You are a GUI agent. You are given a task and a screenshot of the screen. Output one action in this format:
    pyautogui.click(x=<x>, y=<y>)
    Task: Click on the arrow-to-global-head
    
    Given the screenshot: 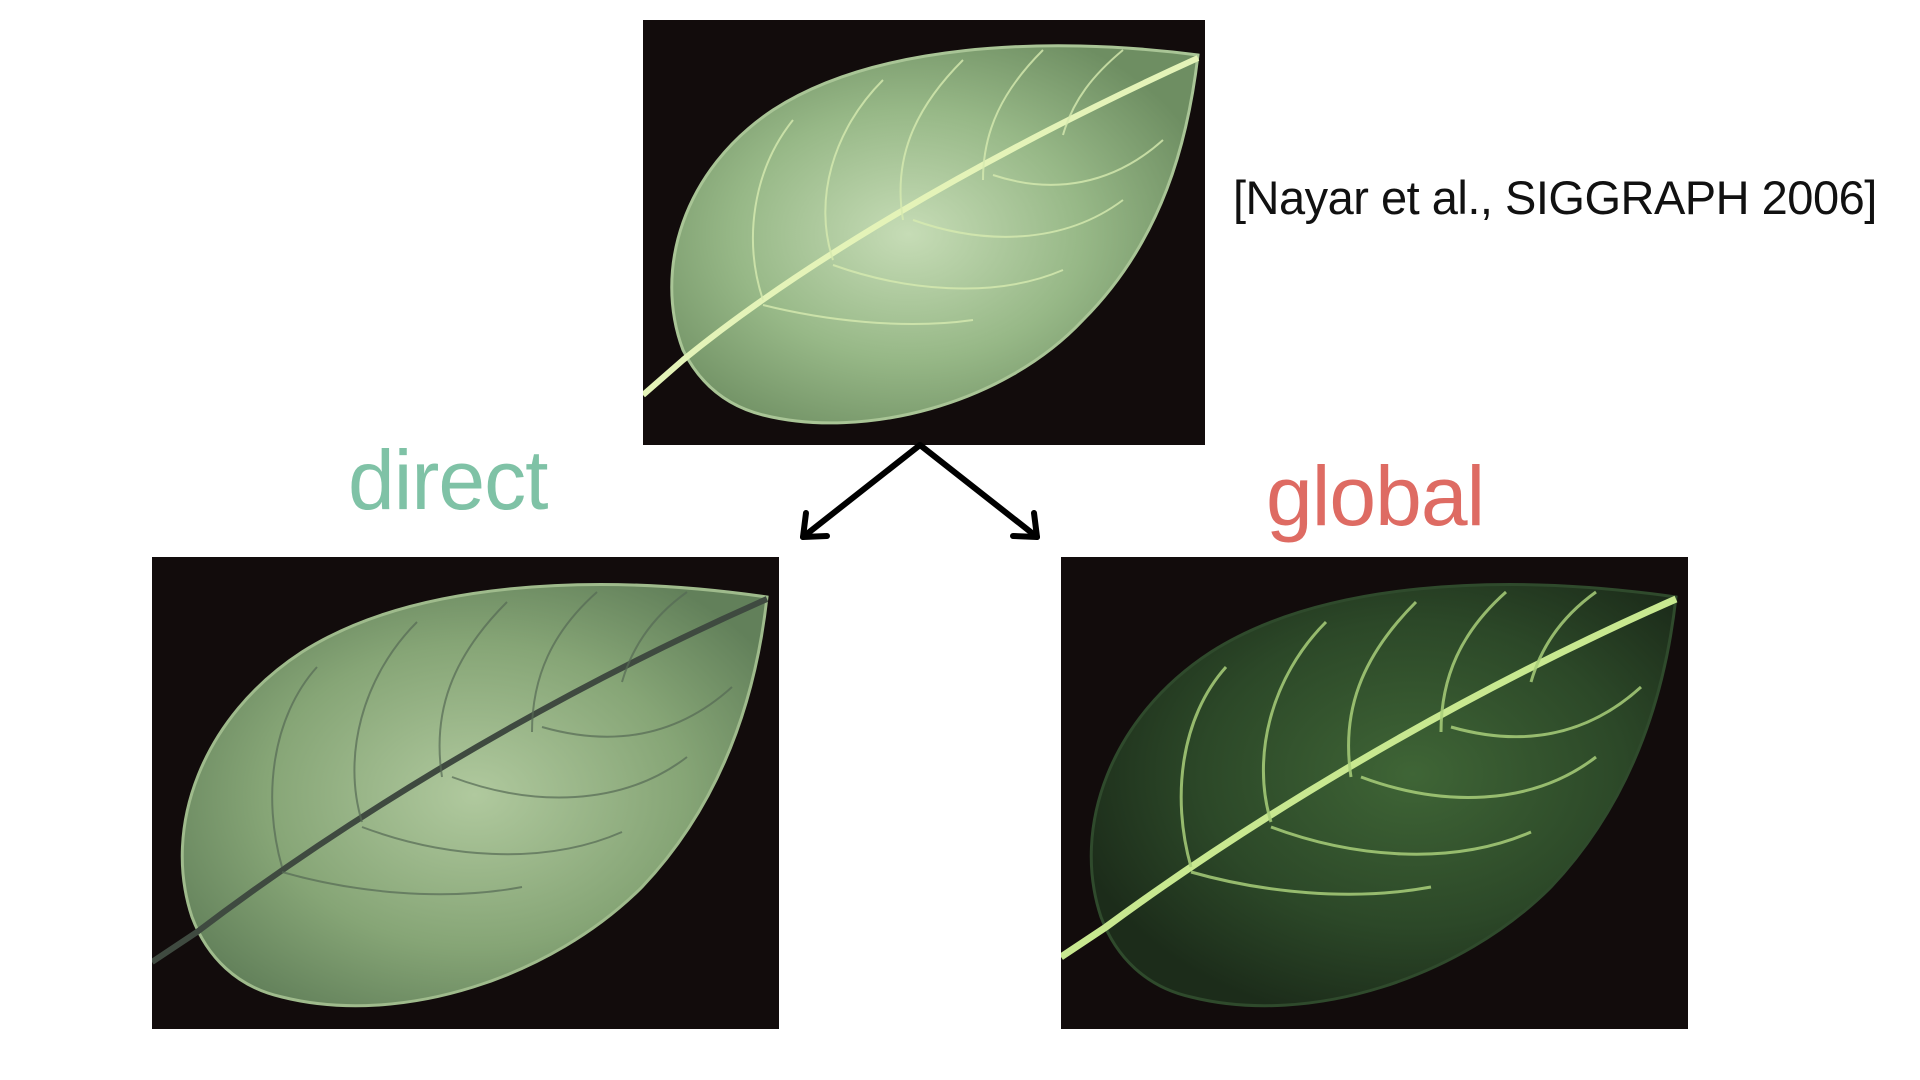 What is the action you would take?
    pyautogui.click(x=1025, y=525)
    